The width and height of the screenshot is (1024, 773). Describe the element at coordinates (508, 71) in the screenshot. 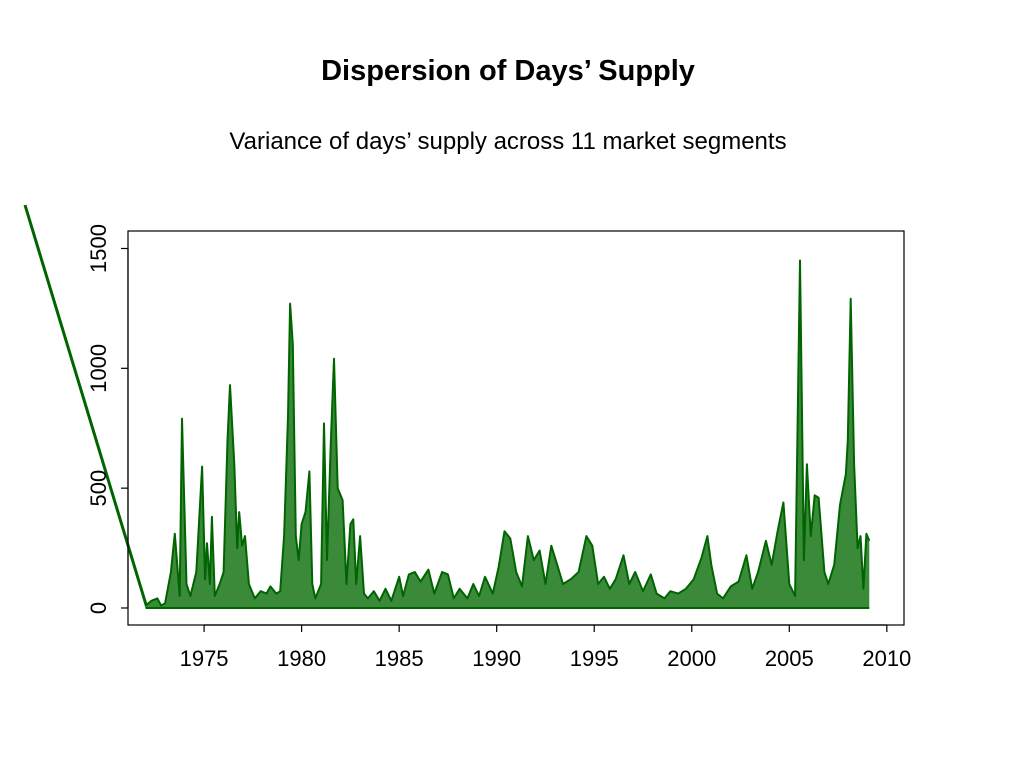

I see `chart-title: Dispersion of Days’ Supply` at that location.